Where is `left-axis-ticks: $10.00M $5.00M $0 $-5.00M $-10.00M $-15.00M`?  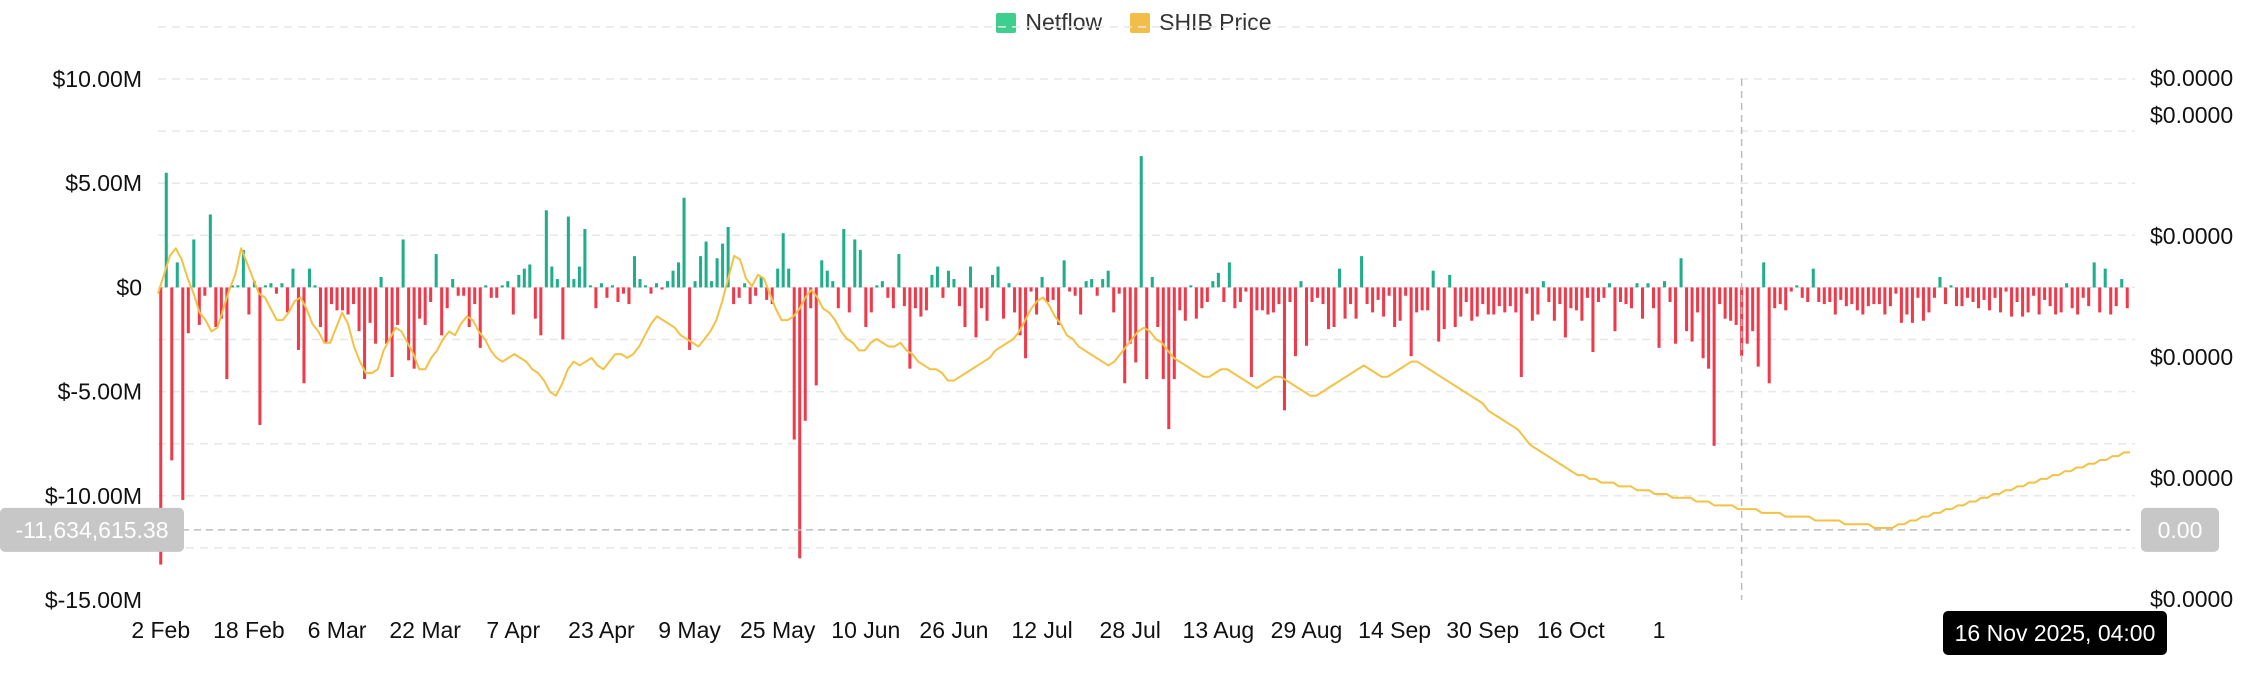 left-axis-ticks: $10.00M $5.00M $0 $-5.00M $-10.00M $-15.00M is located at coordinates (93, 339).